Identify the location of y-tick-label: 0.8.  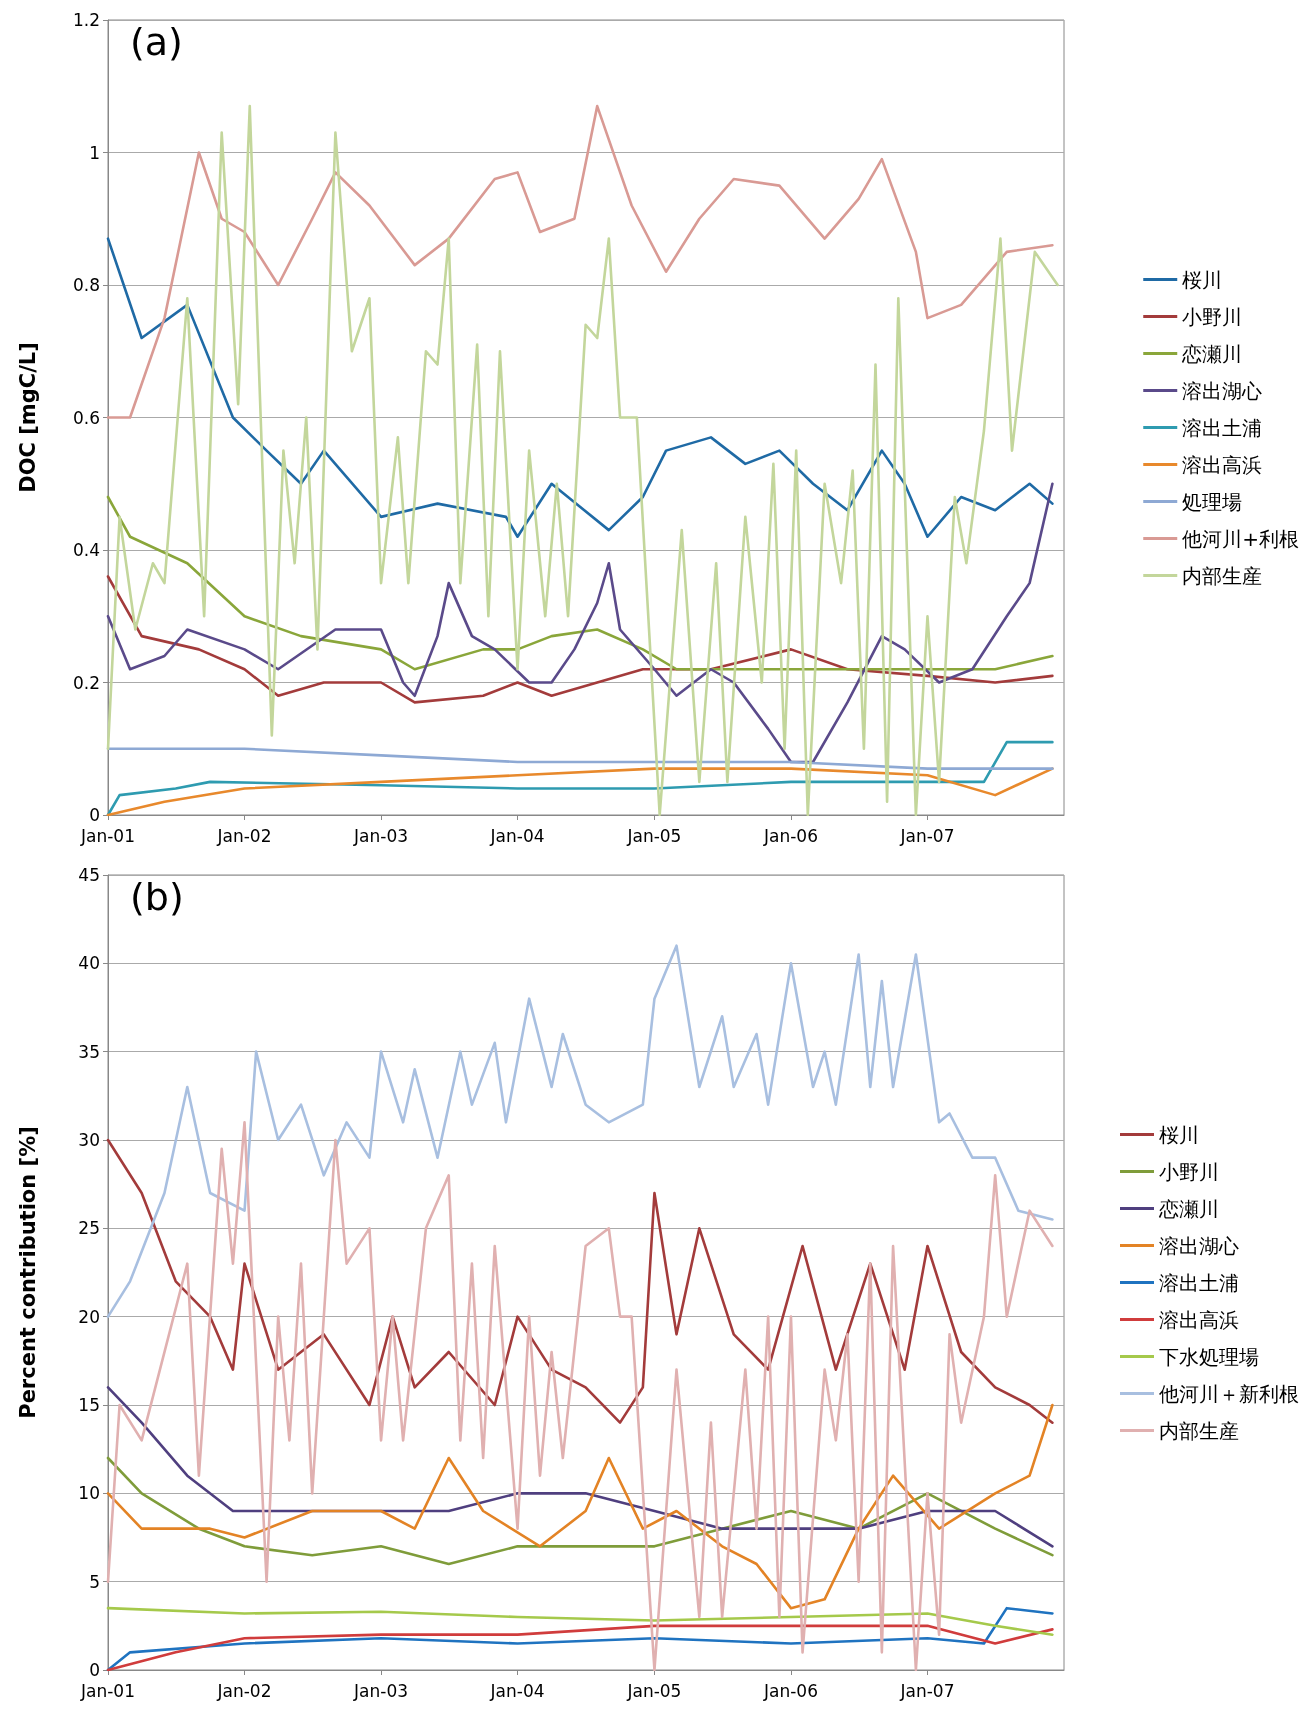
(86, 285).